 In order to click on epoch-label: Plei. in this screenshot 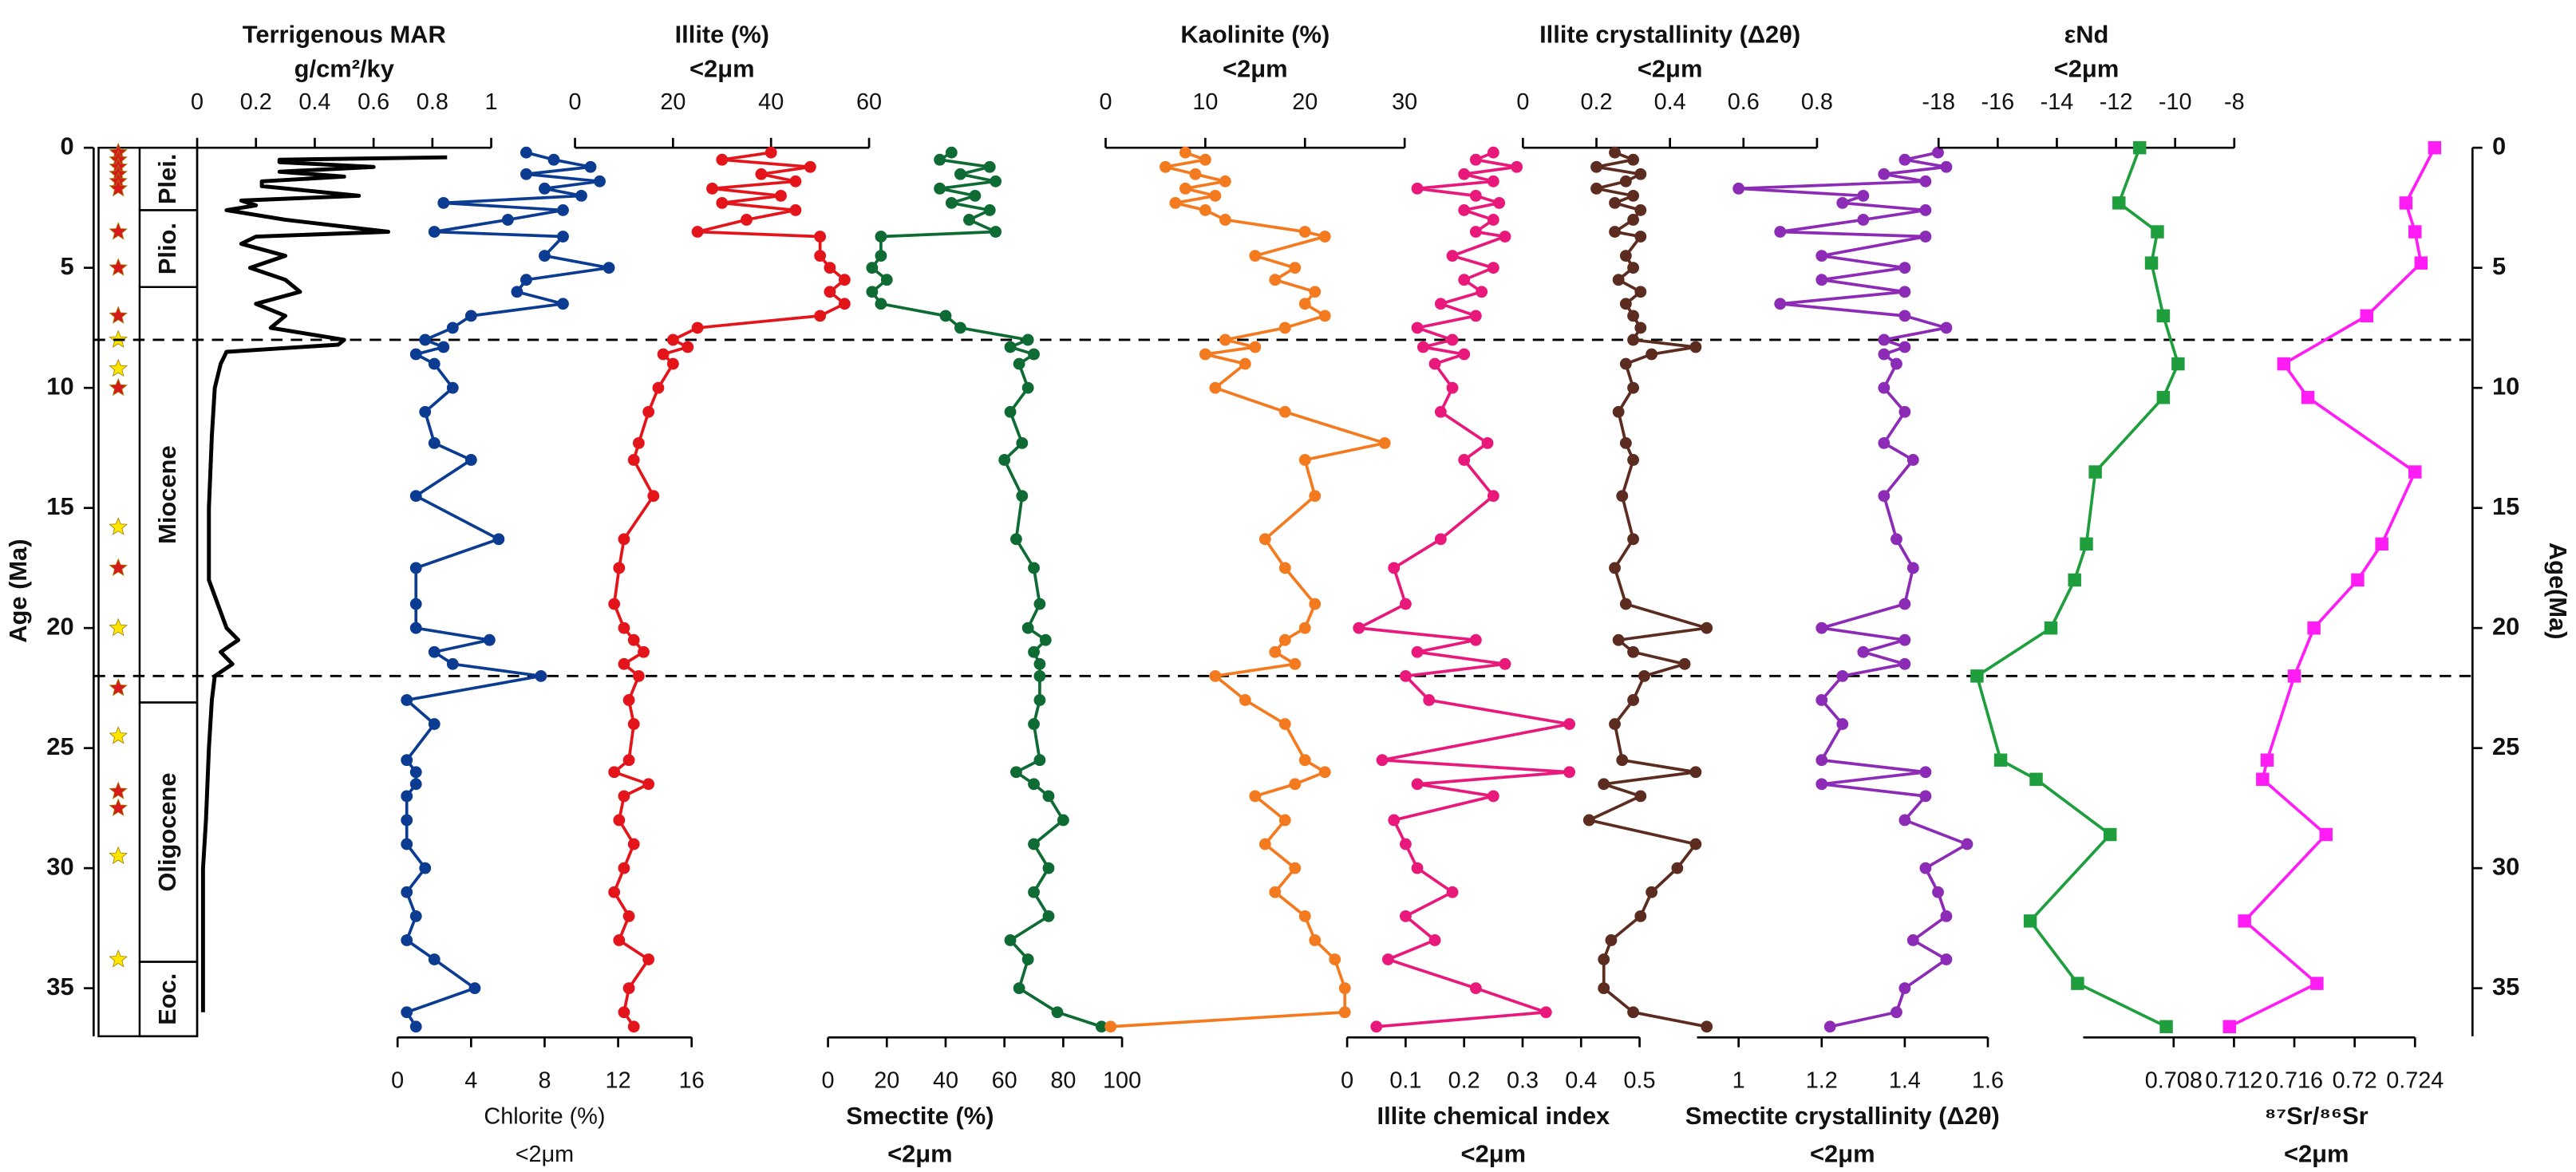, I will do `click(167, 179)`.